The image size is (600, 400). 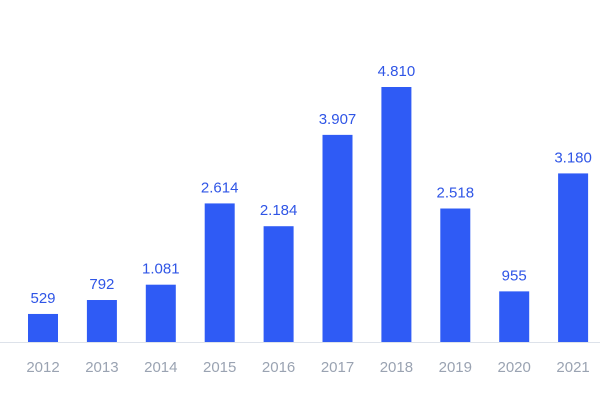 What do you see at coordinates (455, 367) in the screenshot?
I see `x-tick-label: 2019` at bounding box center [455, 367].